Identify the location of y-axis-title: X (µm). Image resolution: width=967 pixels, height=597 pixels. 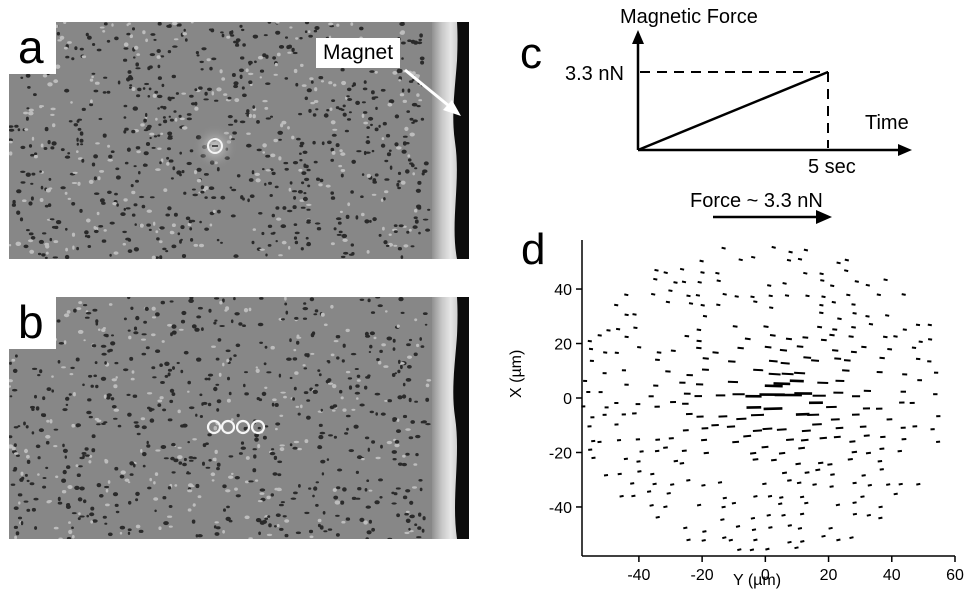
(516, 373).